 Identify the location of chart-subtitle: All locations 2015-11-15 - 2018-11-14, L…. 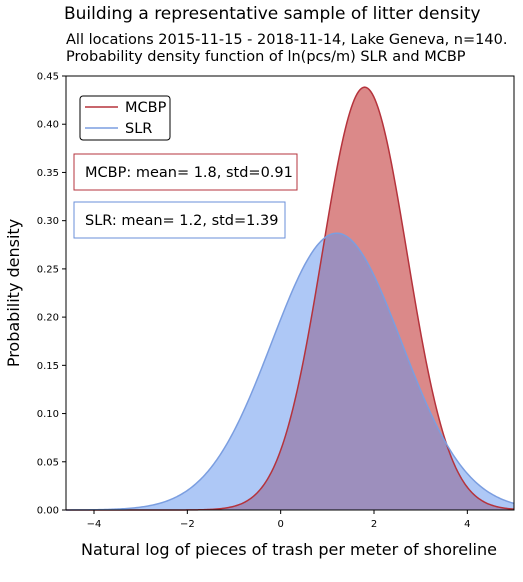
(286, 49).